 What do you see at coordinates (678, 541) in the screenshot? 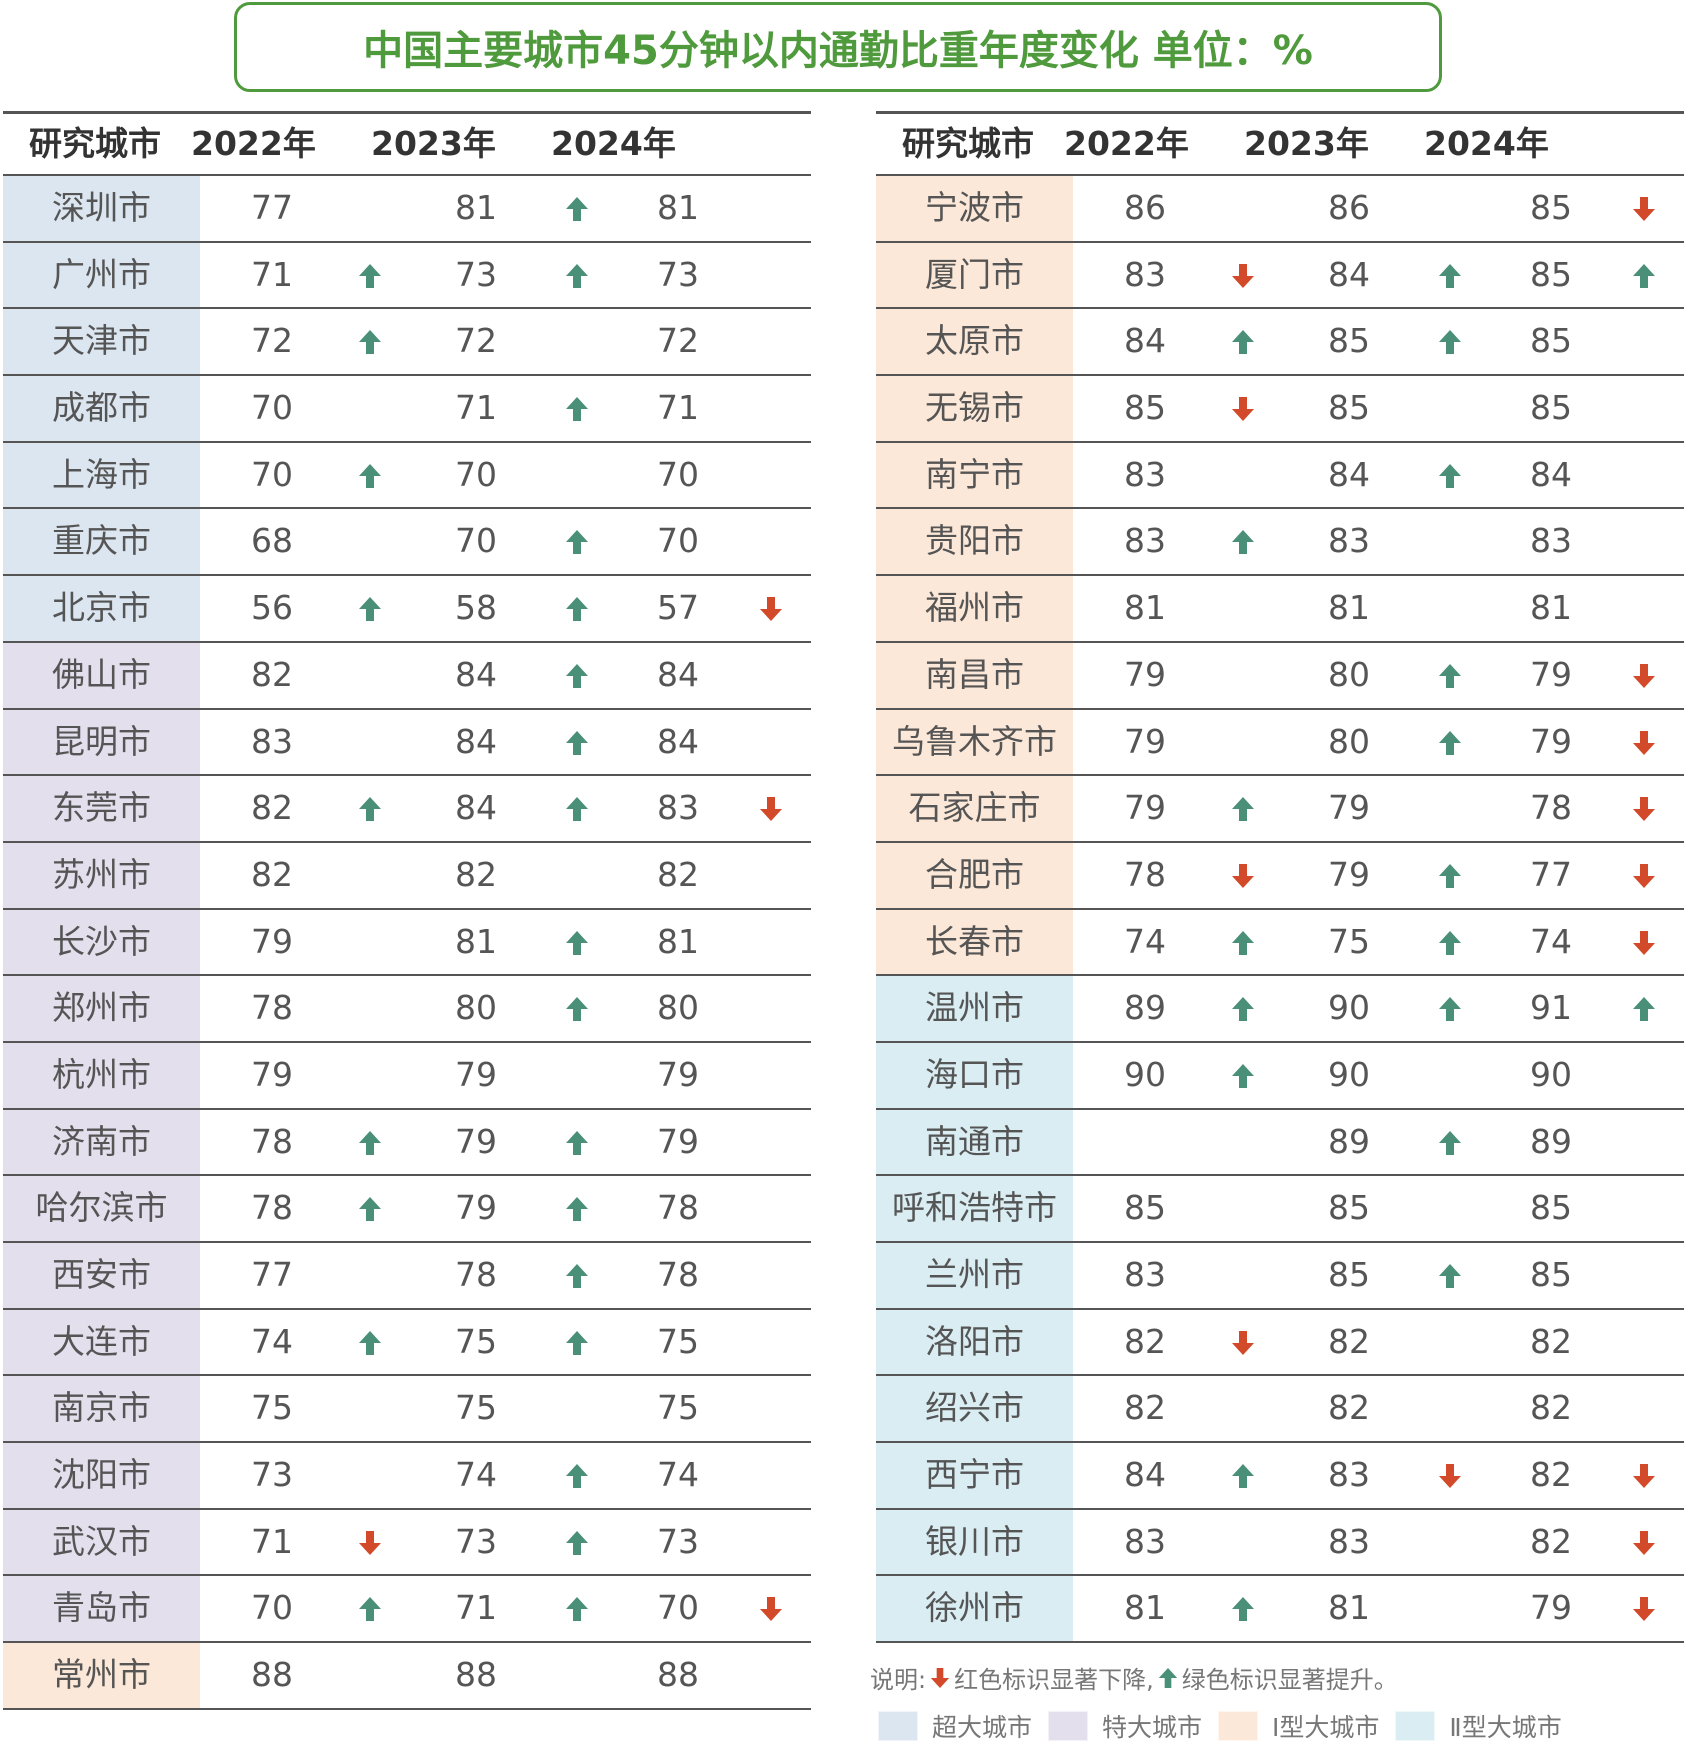
I see `value-2024: 70` at bounding box center [678, 541].